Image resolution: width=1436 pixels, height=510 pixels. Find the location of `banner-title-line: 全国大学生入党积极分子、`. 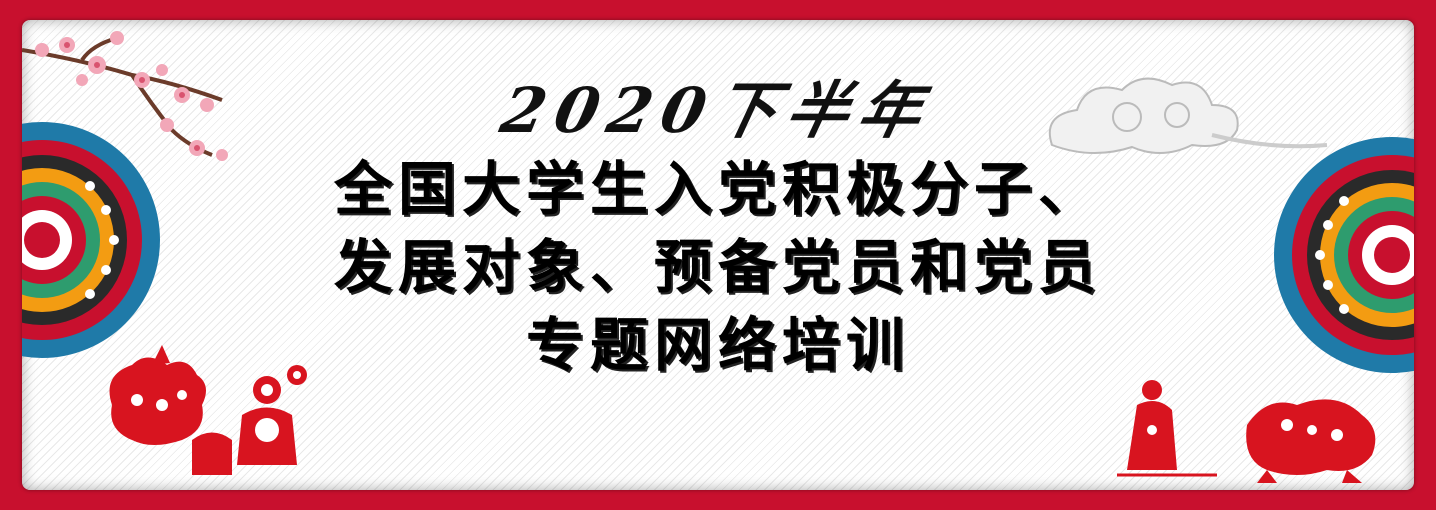

banner-title-line: 全国大学生入党积极分子、 is located at coordinates (717, 189).